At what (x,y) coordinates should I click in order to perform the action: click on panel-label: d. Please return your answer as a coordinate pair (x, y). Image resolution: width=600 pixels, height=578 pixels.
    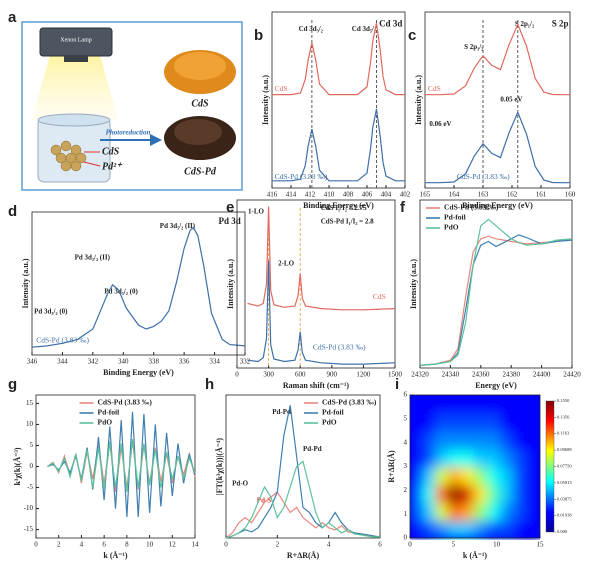
    Looking at the image, I should click on (12, 211).